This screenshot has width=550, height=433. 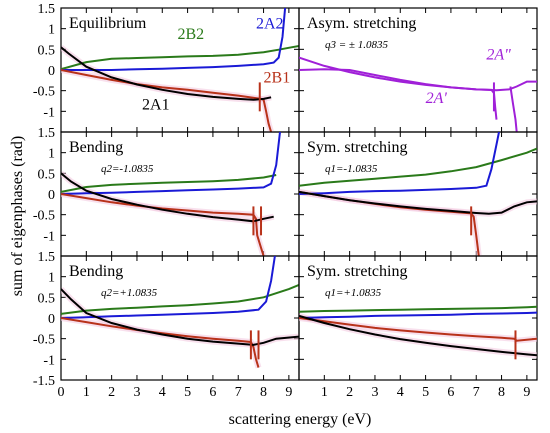 I want to click on panel-subtitle: q3 = ± 1.0835, so click(x=356, y=45).